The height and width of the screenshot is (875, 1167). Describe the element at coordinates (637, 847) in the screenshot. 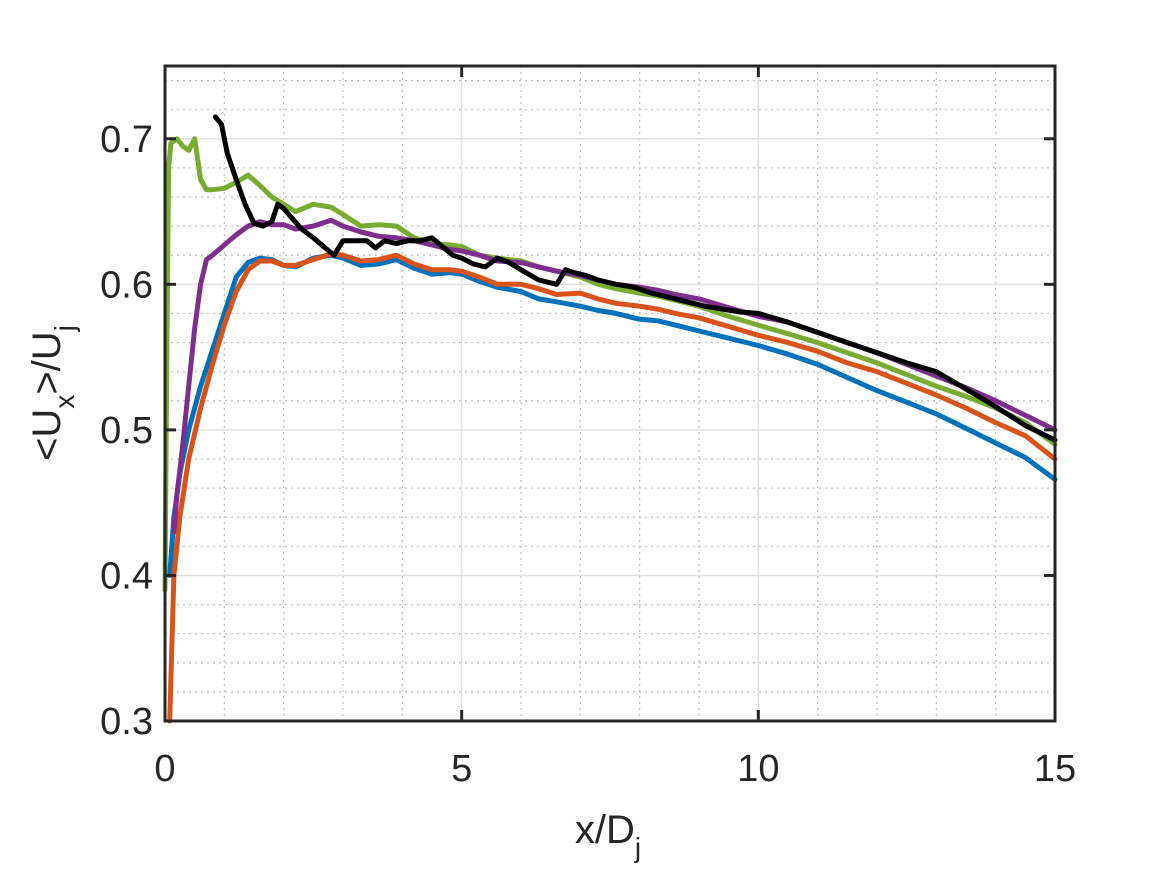

I see `x-axis-label-sub: j` at that location.